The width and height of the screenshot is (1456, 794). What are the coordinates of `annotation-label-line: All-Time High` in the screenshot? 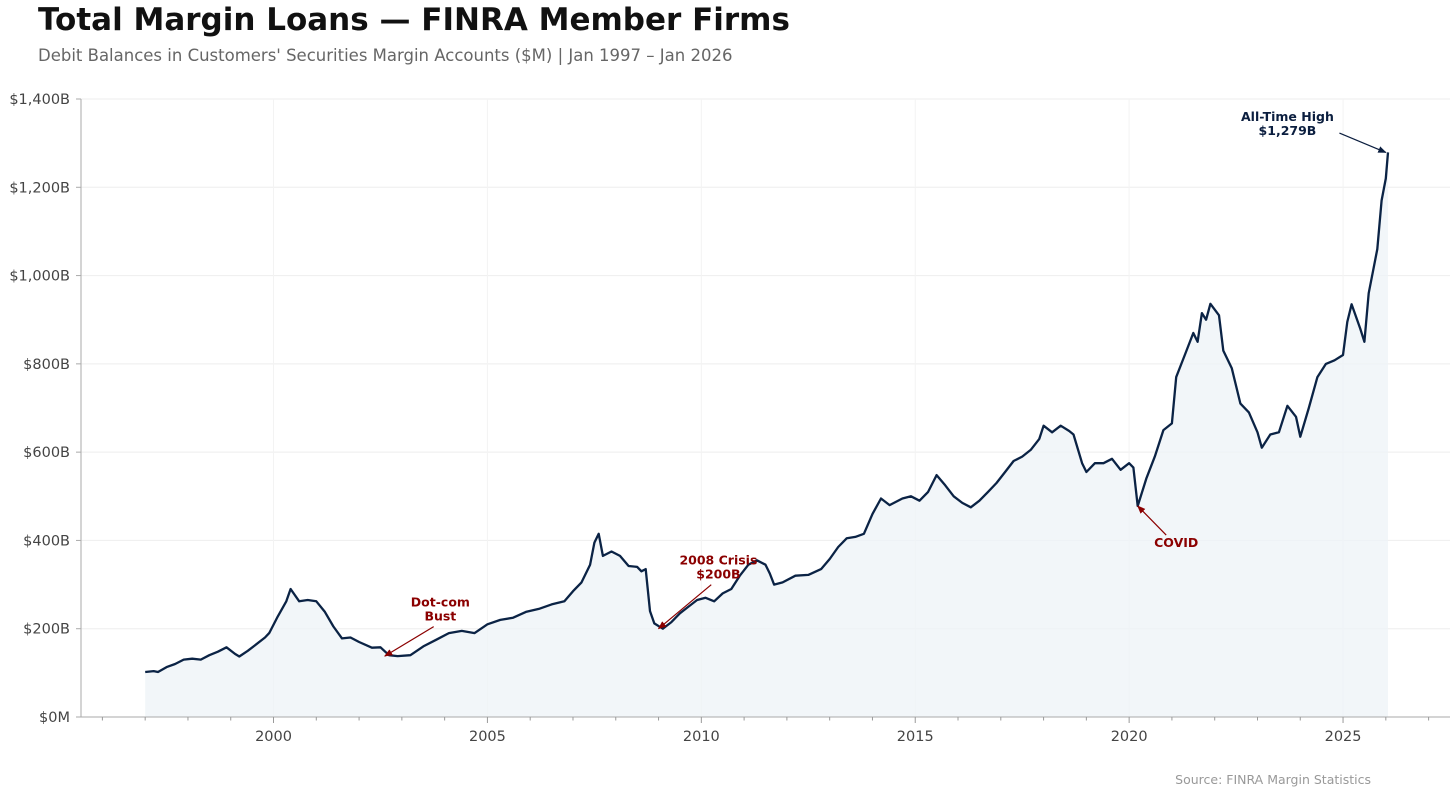 It's located at (1287, 116).